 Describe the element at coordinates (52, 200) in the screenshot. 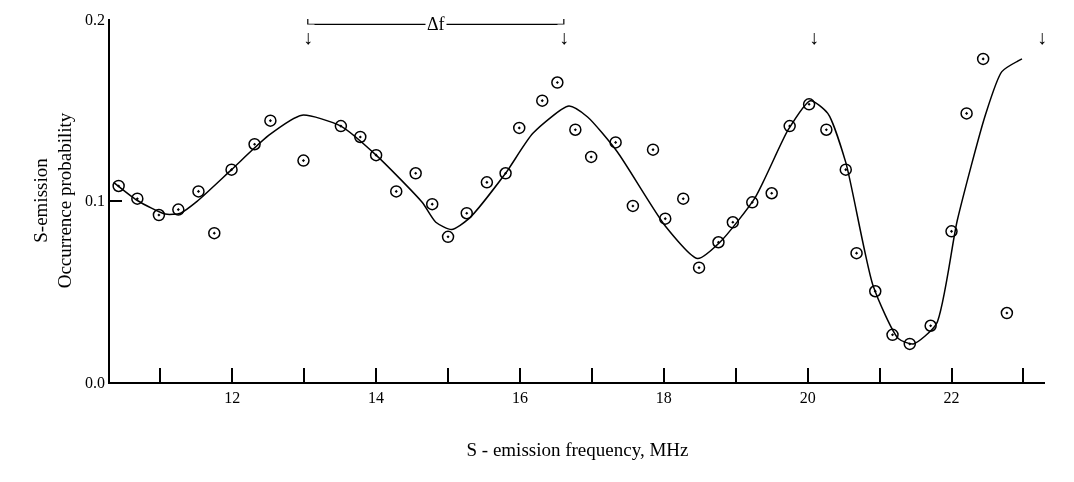

I see `y-axis-title: S-emission Occurrence probability` at that location.